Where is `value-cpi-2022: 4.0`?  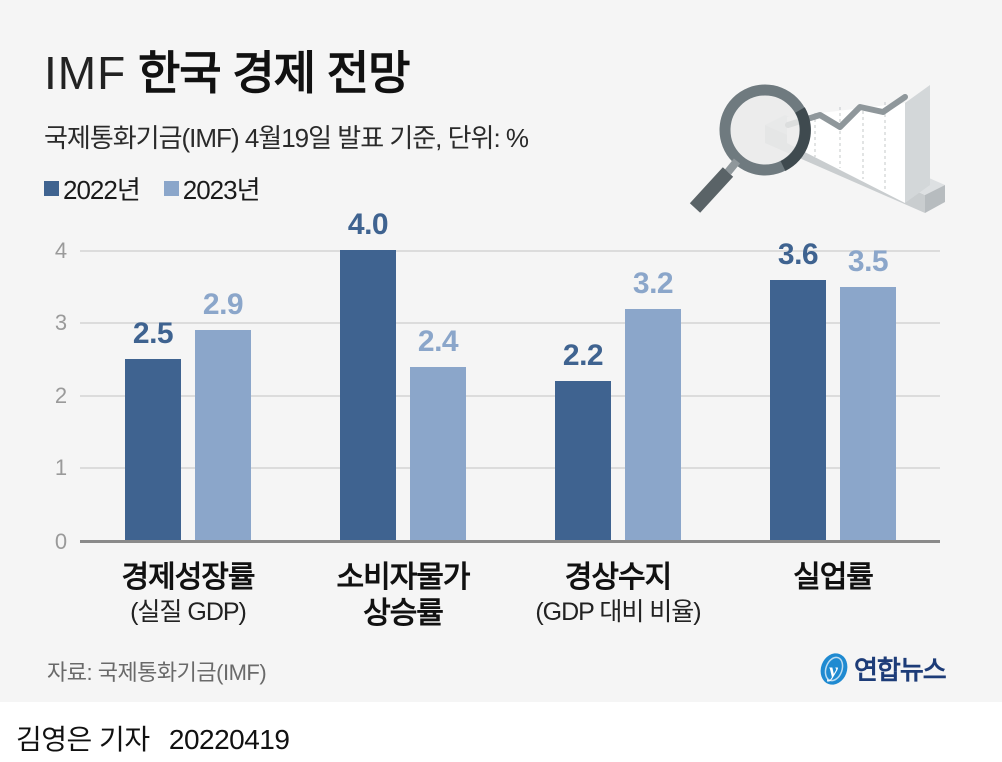 value-cpi-2022: 4.0 is located at coordinates (368, 224).